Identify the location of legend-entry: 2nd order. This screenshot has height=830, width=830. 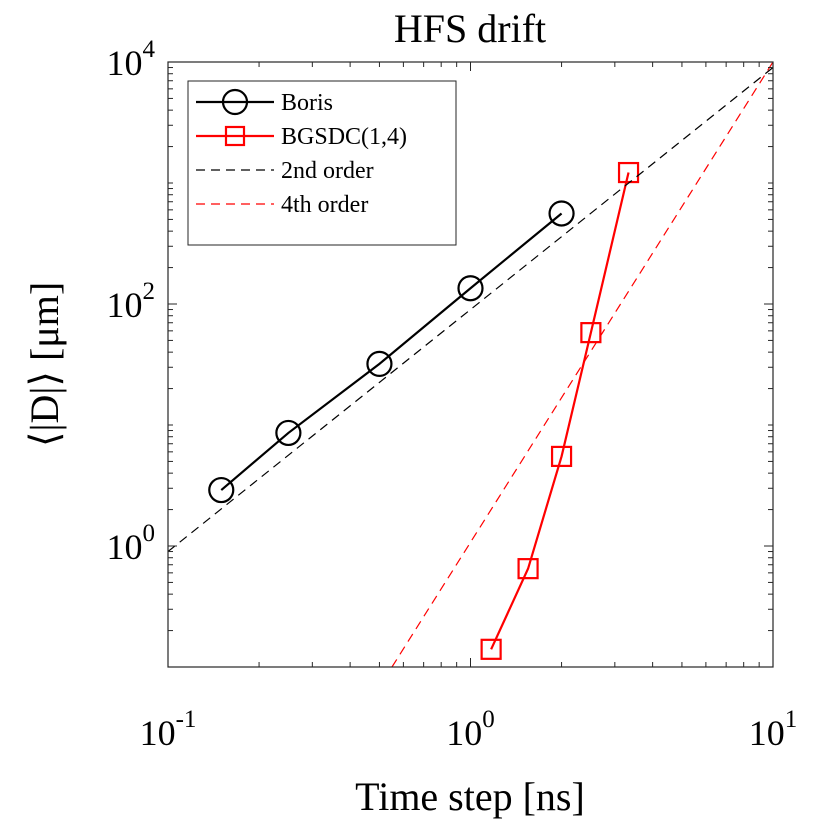
(285, 171).